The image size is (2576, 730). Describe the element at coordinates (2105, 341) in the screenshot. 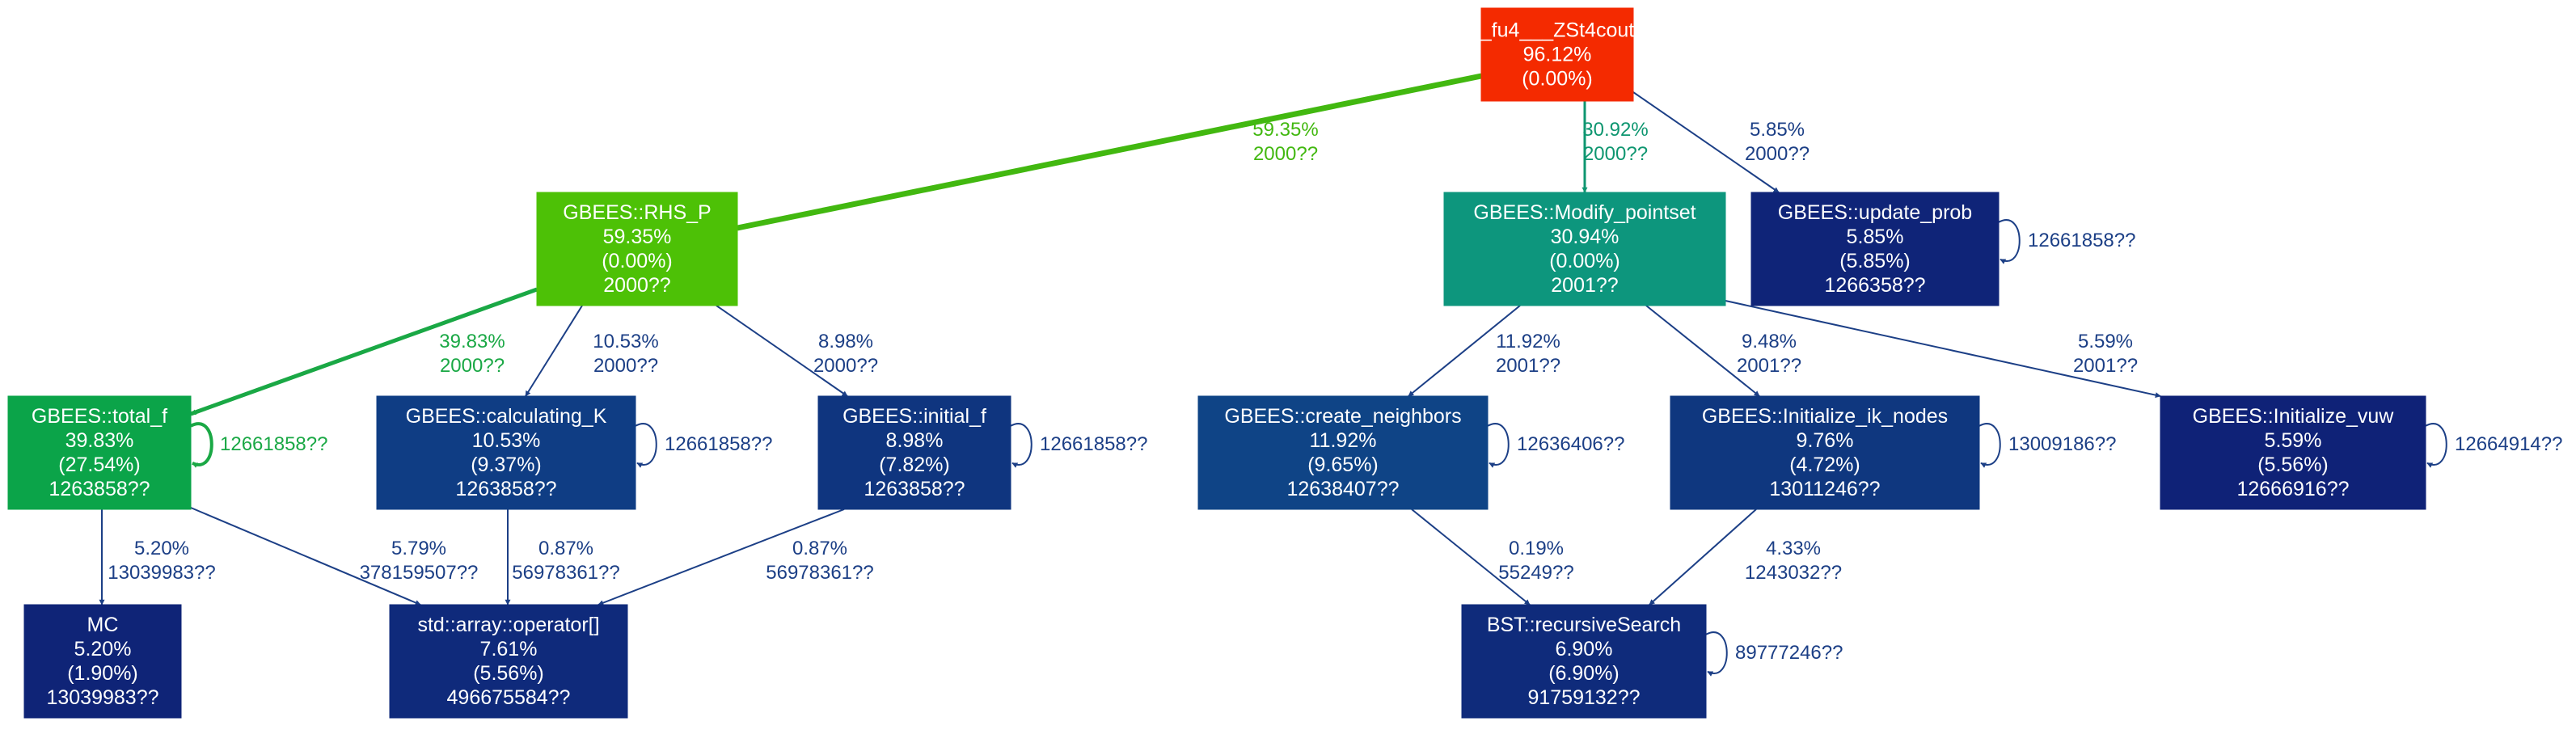

I see `edge-percent-label: 5.59%` at that location.